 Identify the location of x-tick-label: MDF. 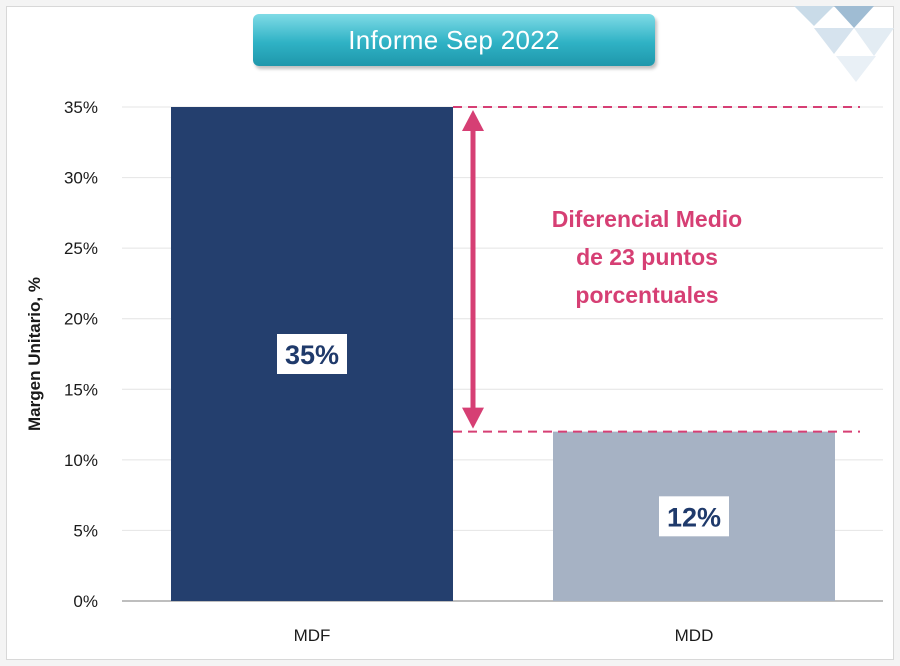
(312, 635).